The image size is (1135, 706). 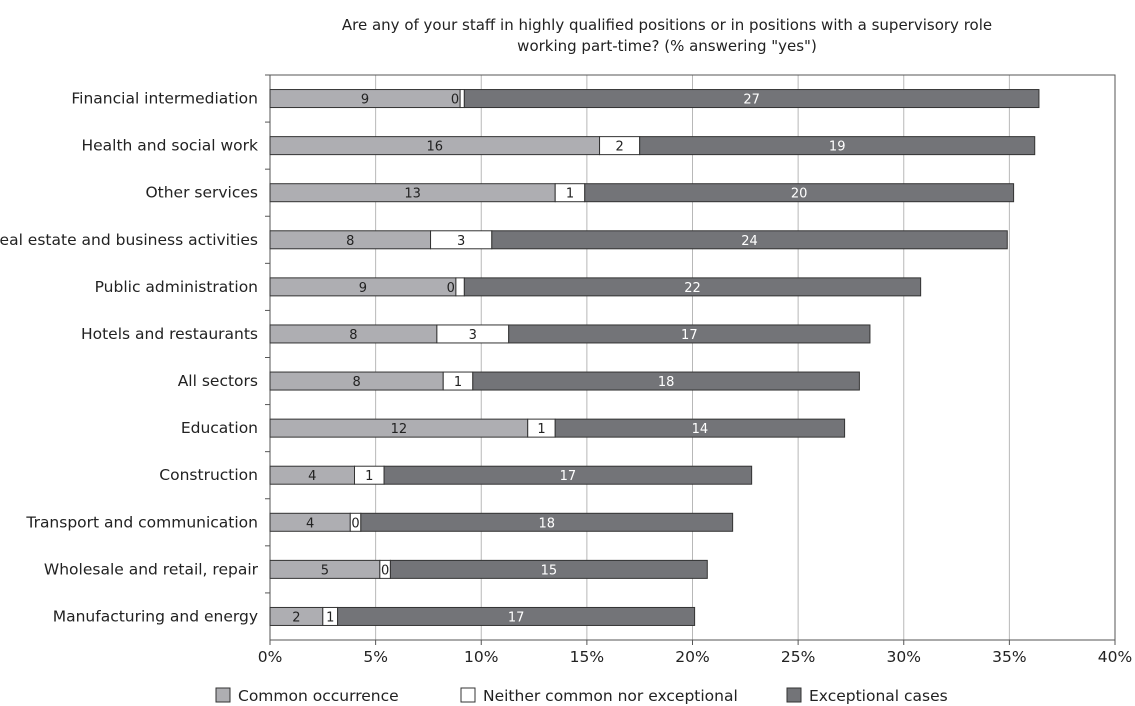 I want to click on category-label: Transport and communication, so click(x=141, y=522).